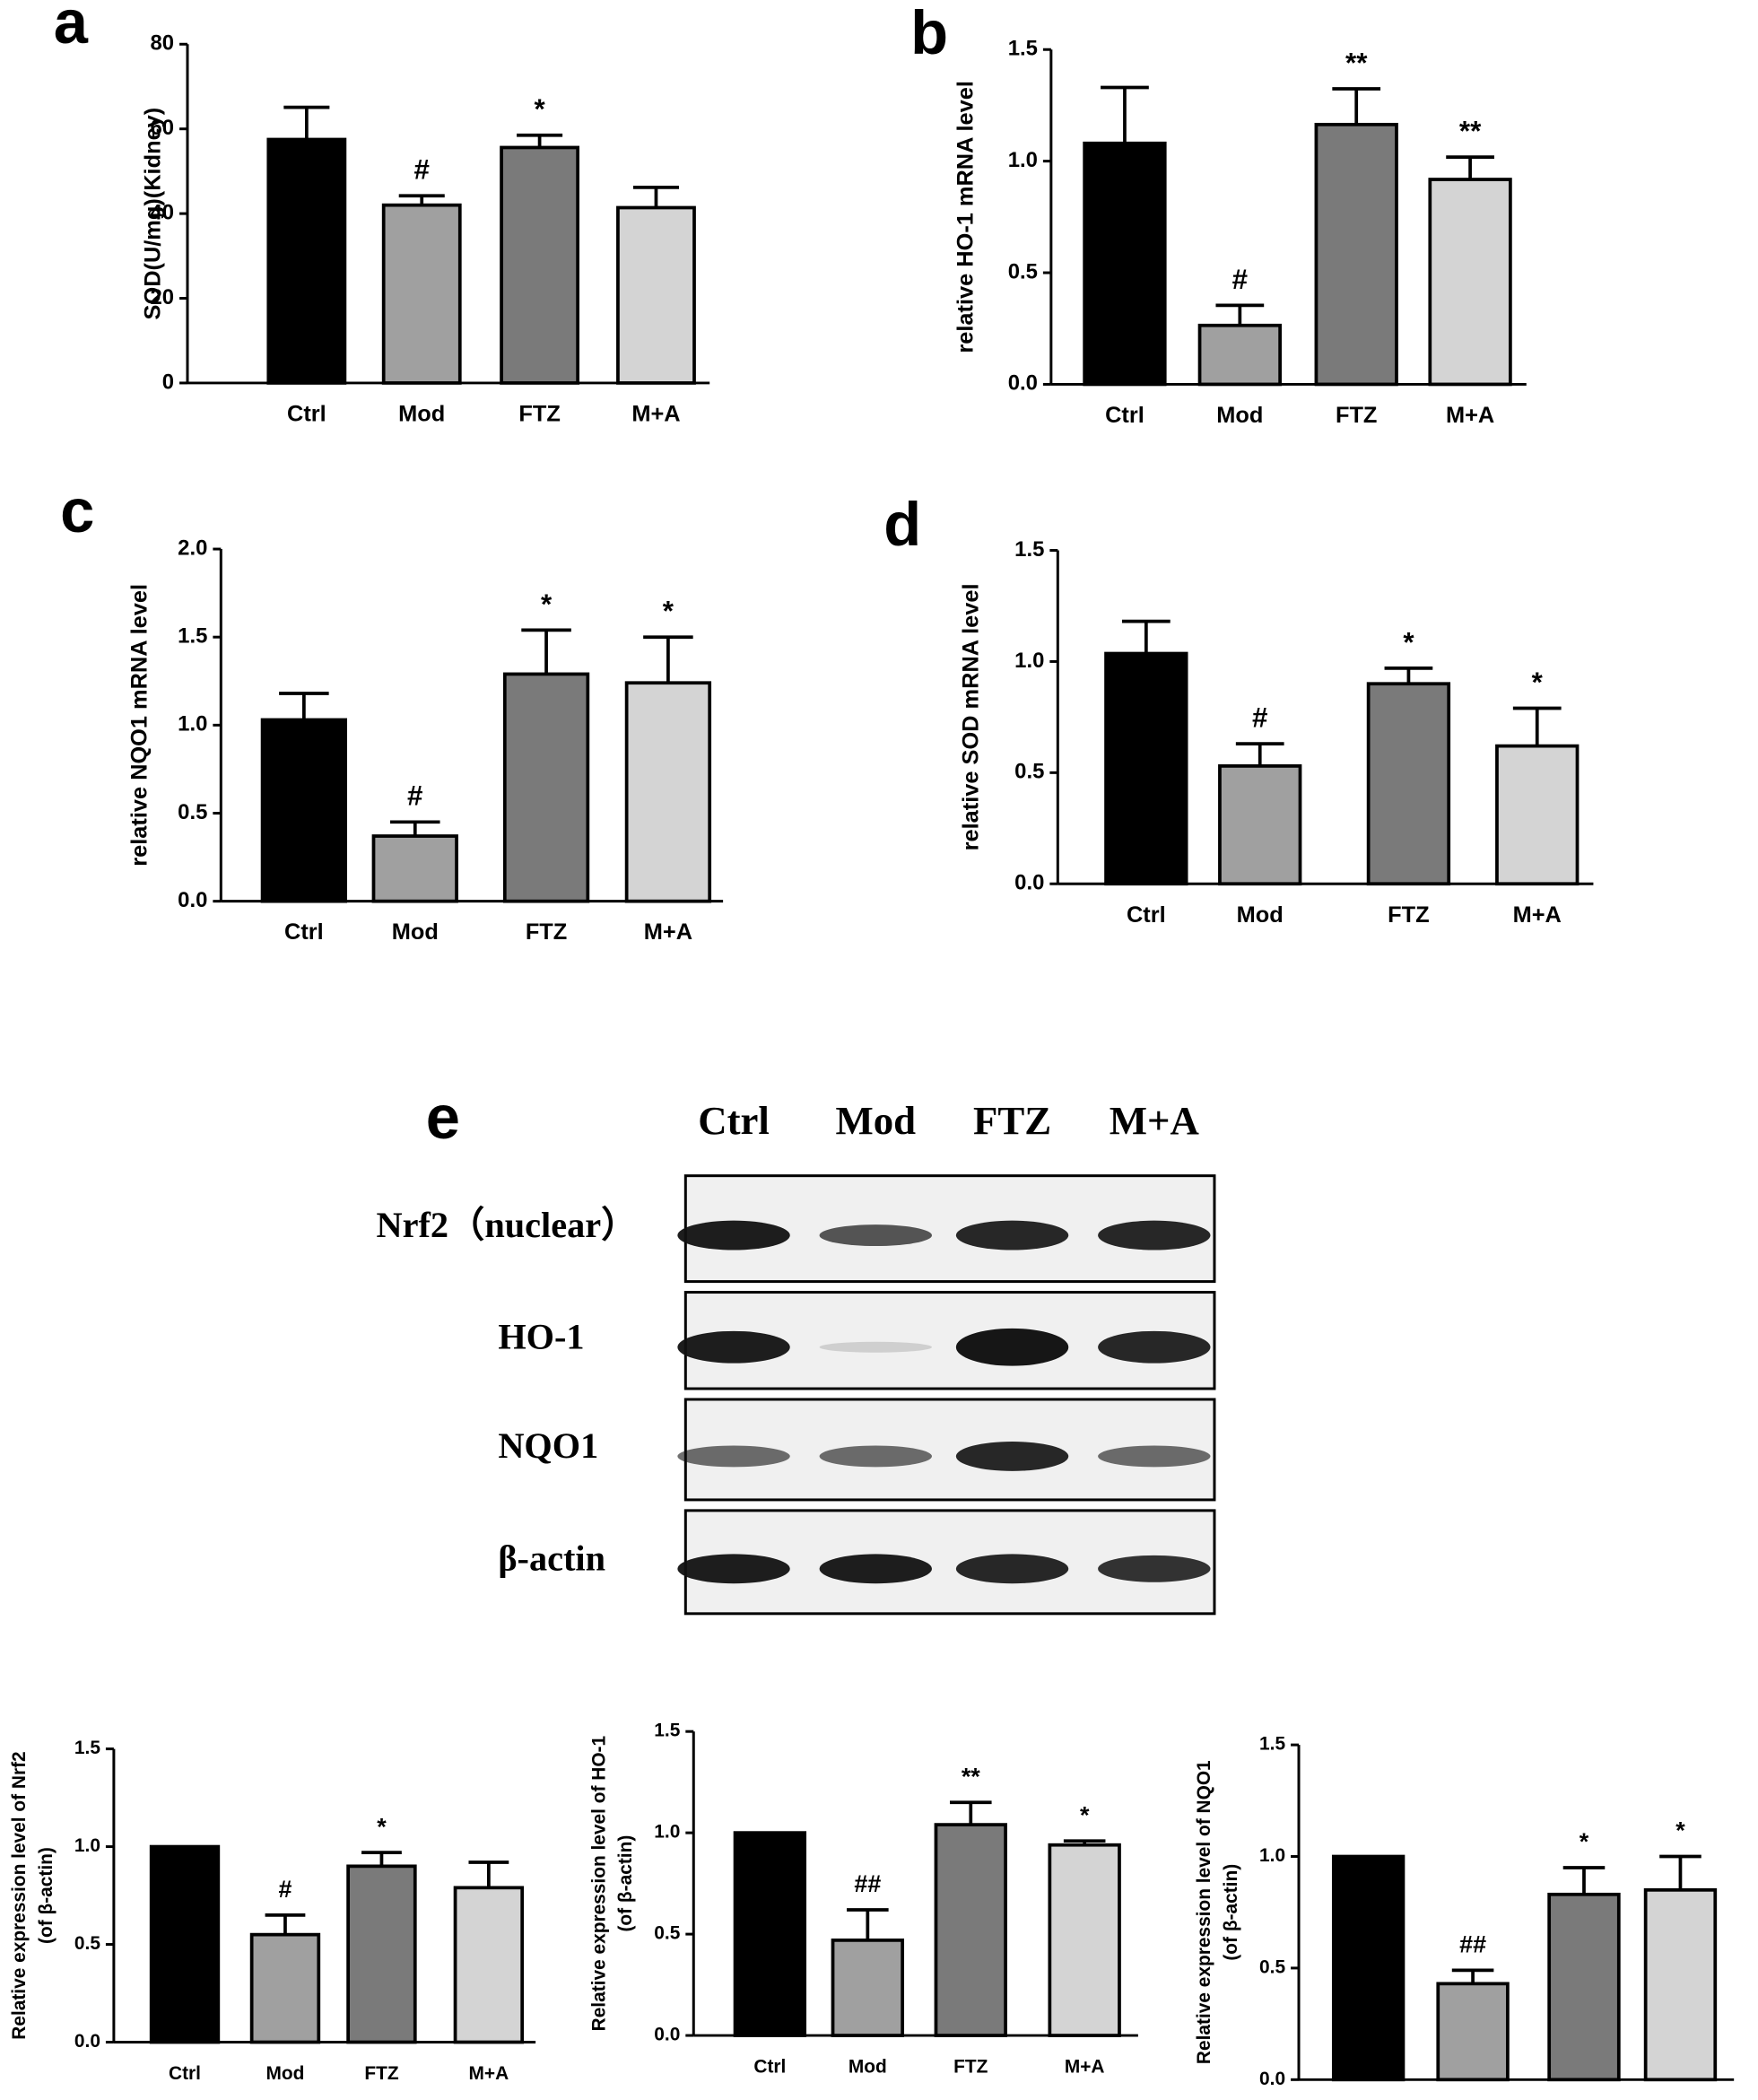 Image resolution: width=1758 pixels, height=2100 pixels. What do you see at coordinates (902, 525) in the screenshot?
I see `panel-letter: d` at bounding box center [902, 525].